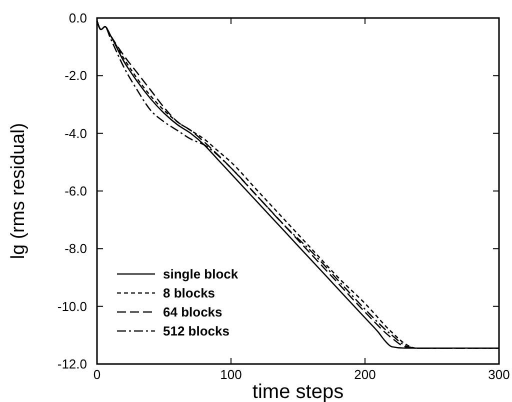 The width and height of the screenshot is (512, 402). What do you see at coordinates (365, 374) in the screenshot?
I see `x-tick-label: 200` at bounding box center [365, 374].